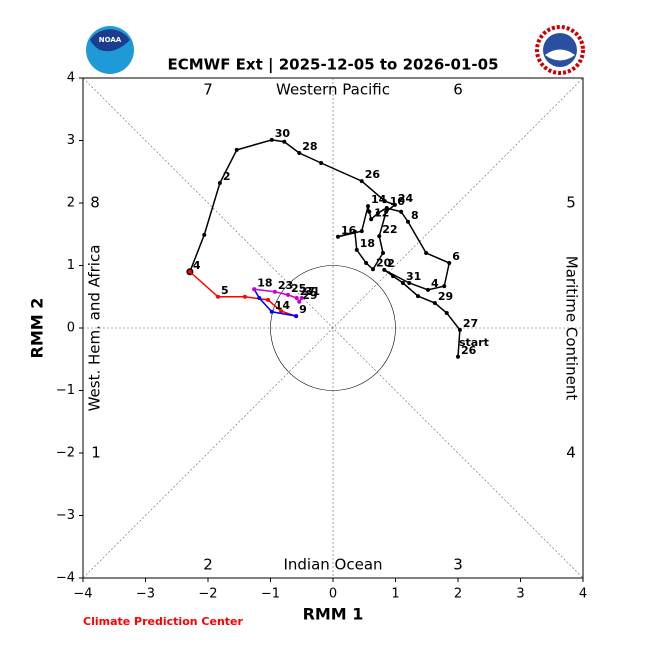 Image resolution: width=650 pixels, height=650 pixels. I want to click on x-axis-label: RMM 1, so click(333, 614).